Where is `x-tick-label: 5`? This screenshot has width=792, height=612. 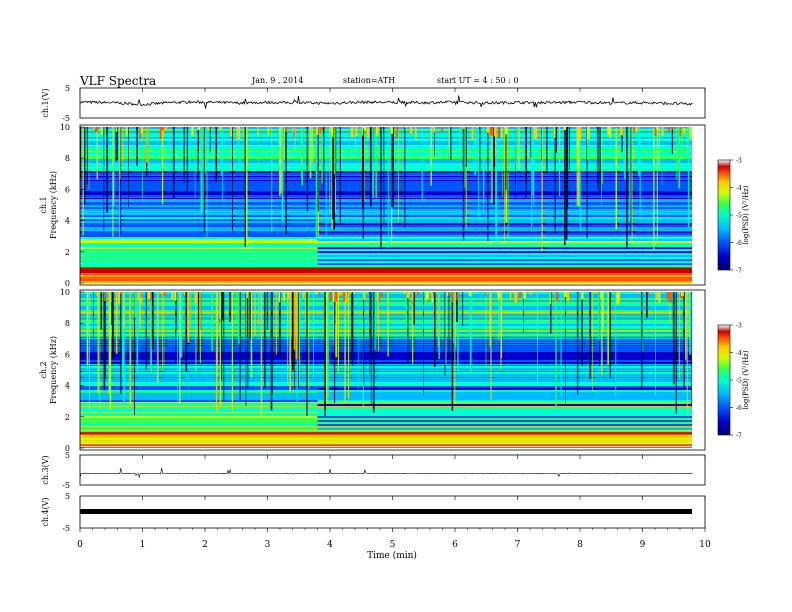
x-tick-label: 5 is located at coordinates (393, 545).